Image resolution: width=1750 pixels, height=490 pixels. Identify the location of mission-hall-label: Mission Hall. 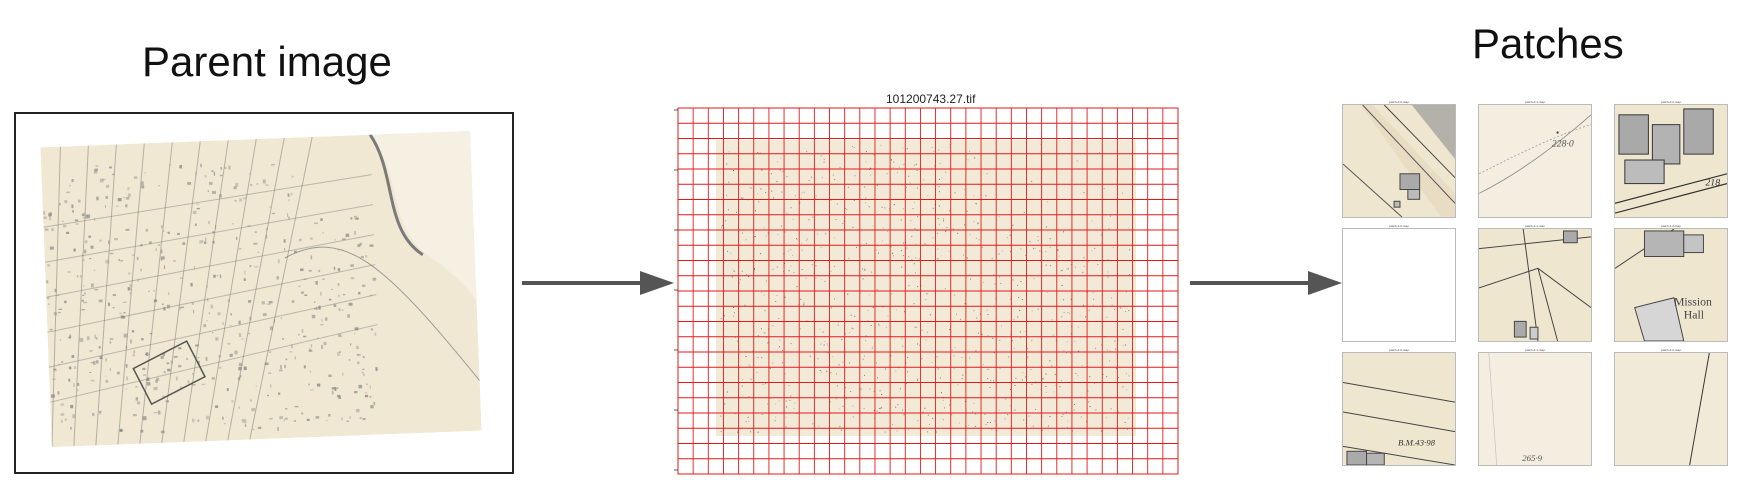
(1693, 309).